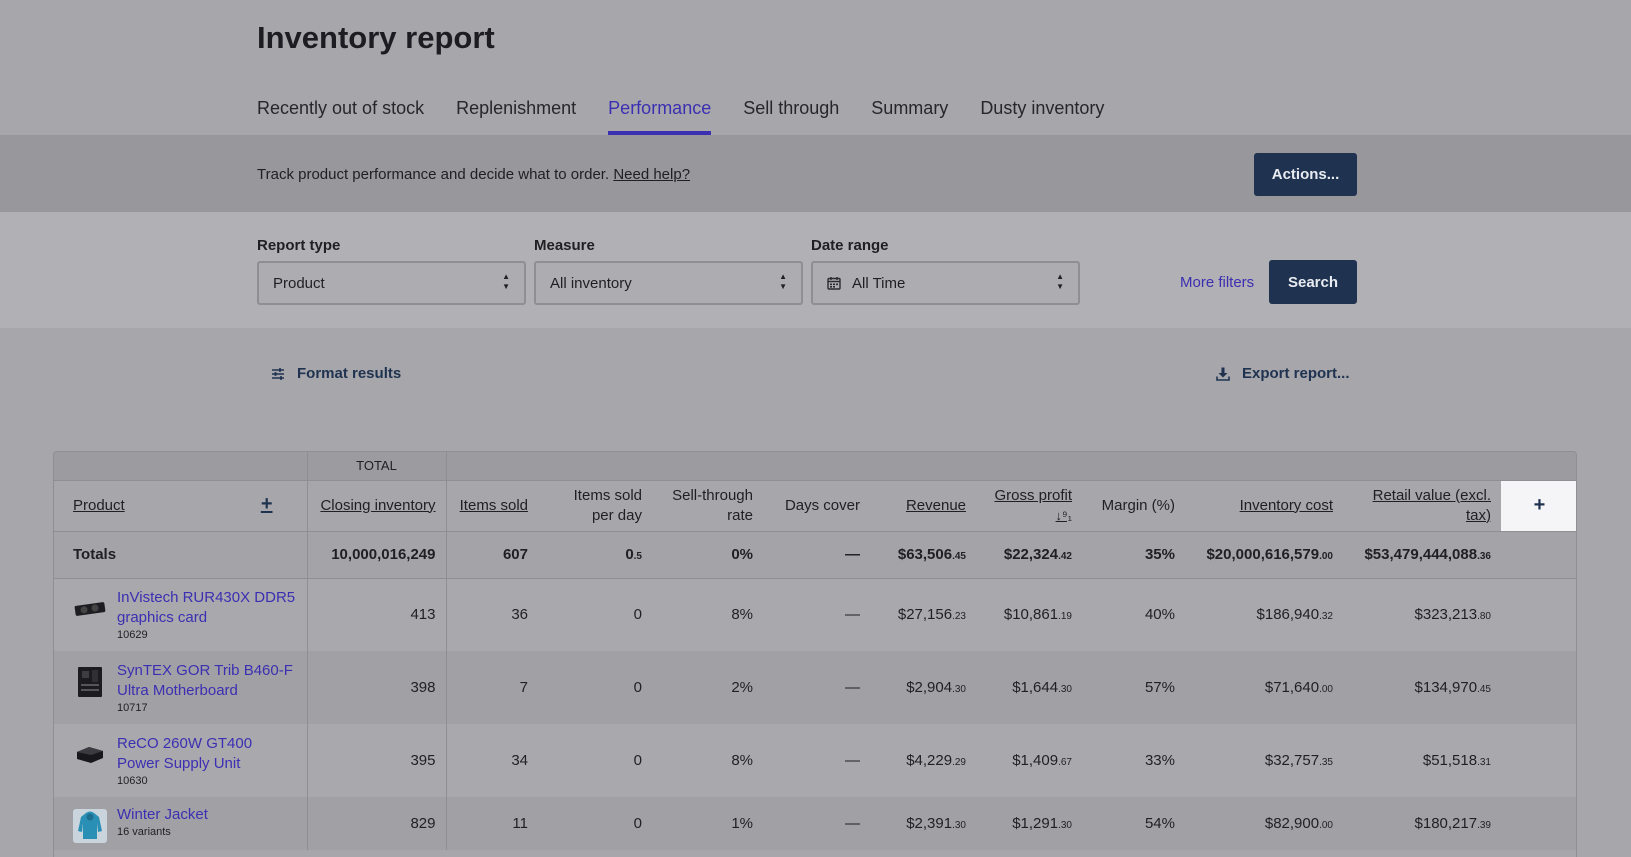  What do you see at coordinates (90, 755) in the screenshot?
I see `power-supply-icon` at bounding box center [90, 755].